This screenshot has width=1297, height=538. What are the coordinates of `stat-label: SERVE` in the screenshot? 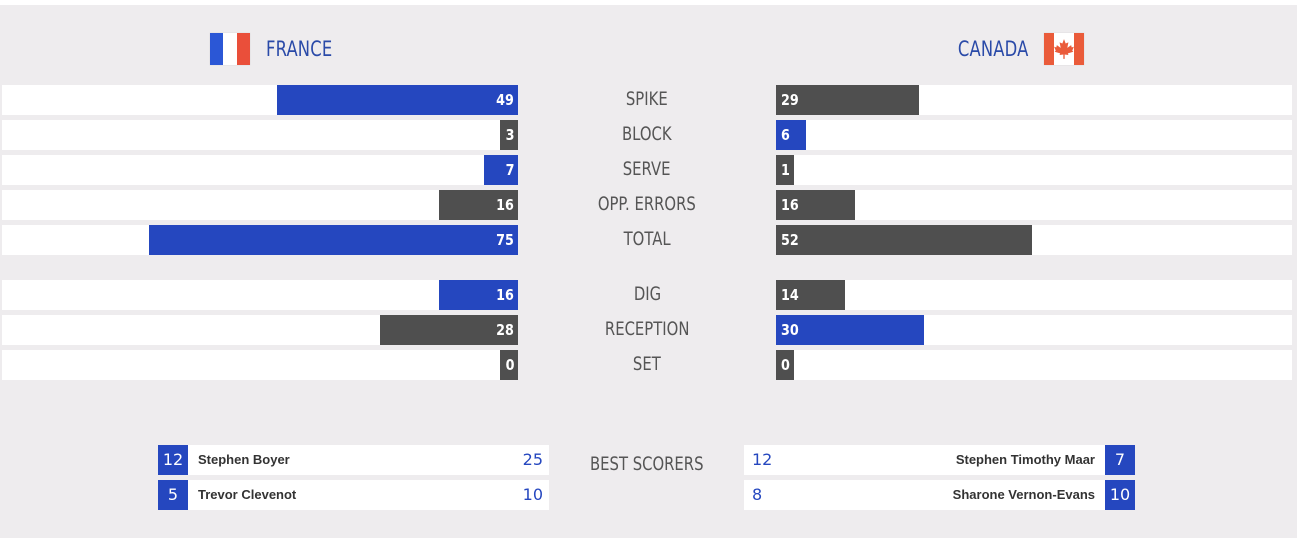 It's located at (647, 169).